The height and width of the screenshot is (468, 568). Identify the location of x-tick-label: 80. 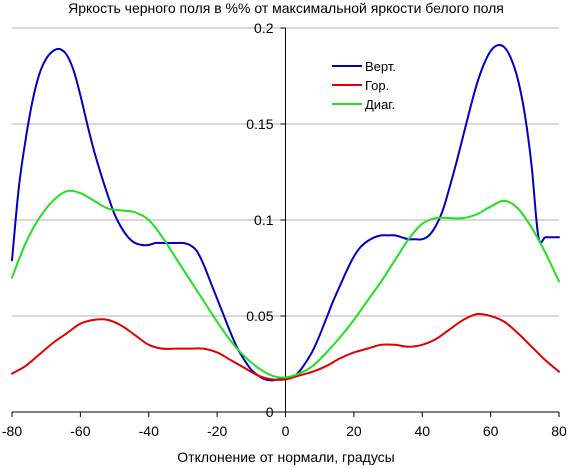
(559, 431).